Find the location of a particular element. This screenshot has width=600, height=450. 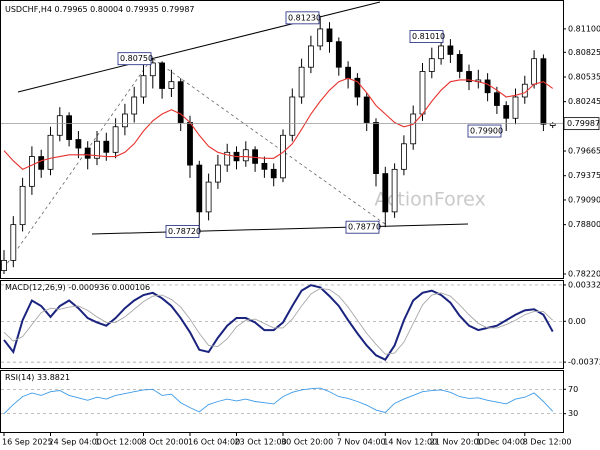

x-tick-label: 8 Oct 20:00 is located at coordinates (165, 442).